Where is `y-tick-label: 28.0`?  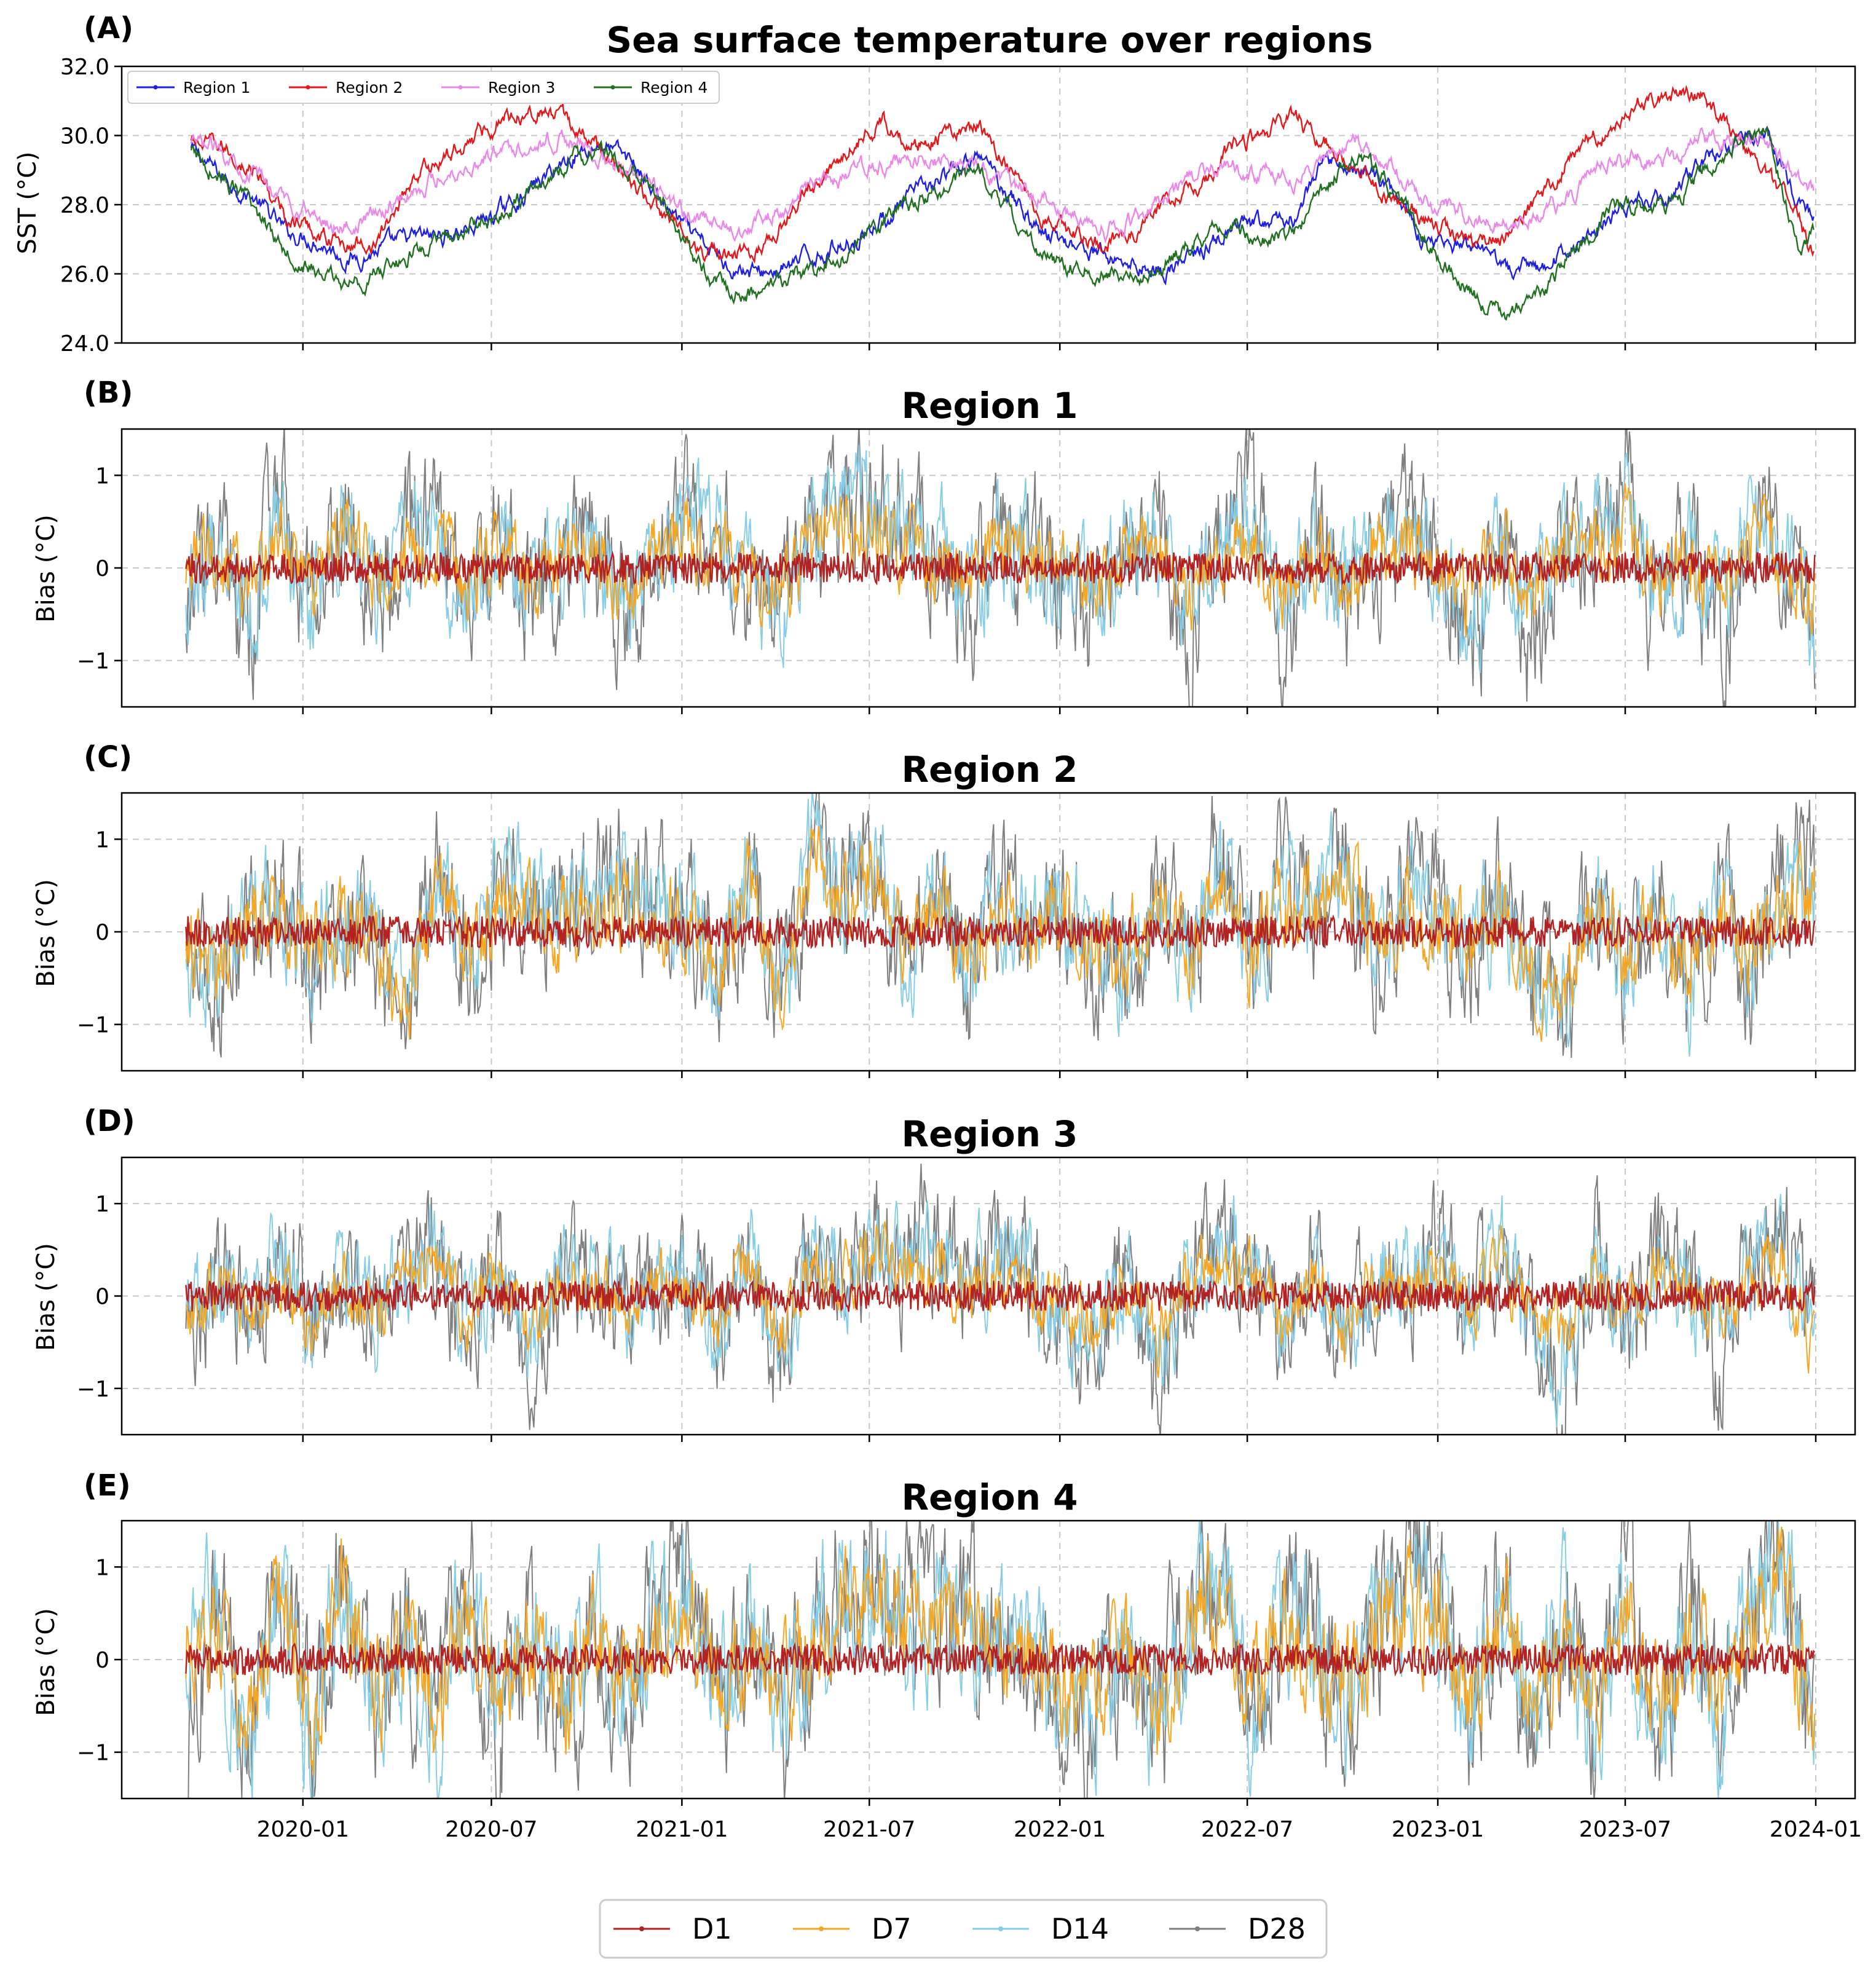
y-tick-label: 28.0 is located at coordinates (84, 205).